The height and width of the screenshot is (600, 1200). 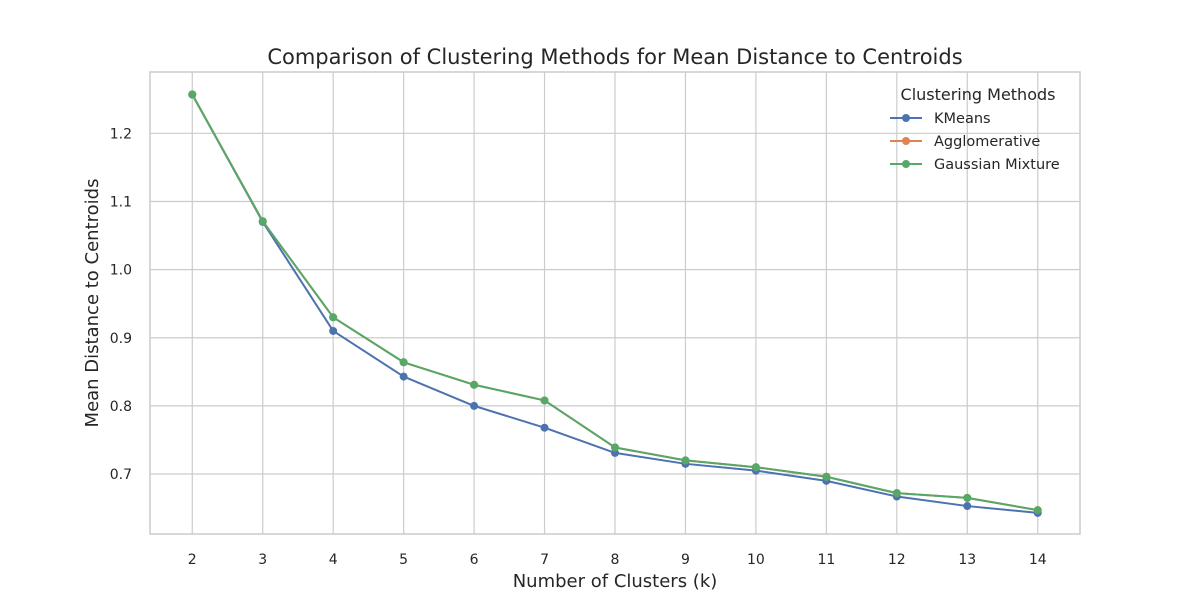 I want to click on y-axis-label: Mean Distance to Centroids, so click(x=92, y=303).